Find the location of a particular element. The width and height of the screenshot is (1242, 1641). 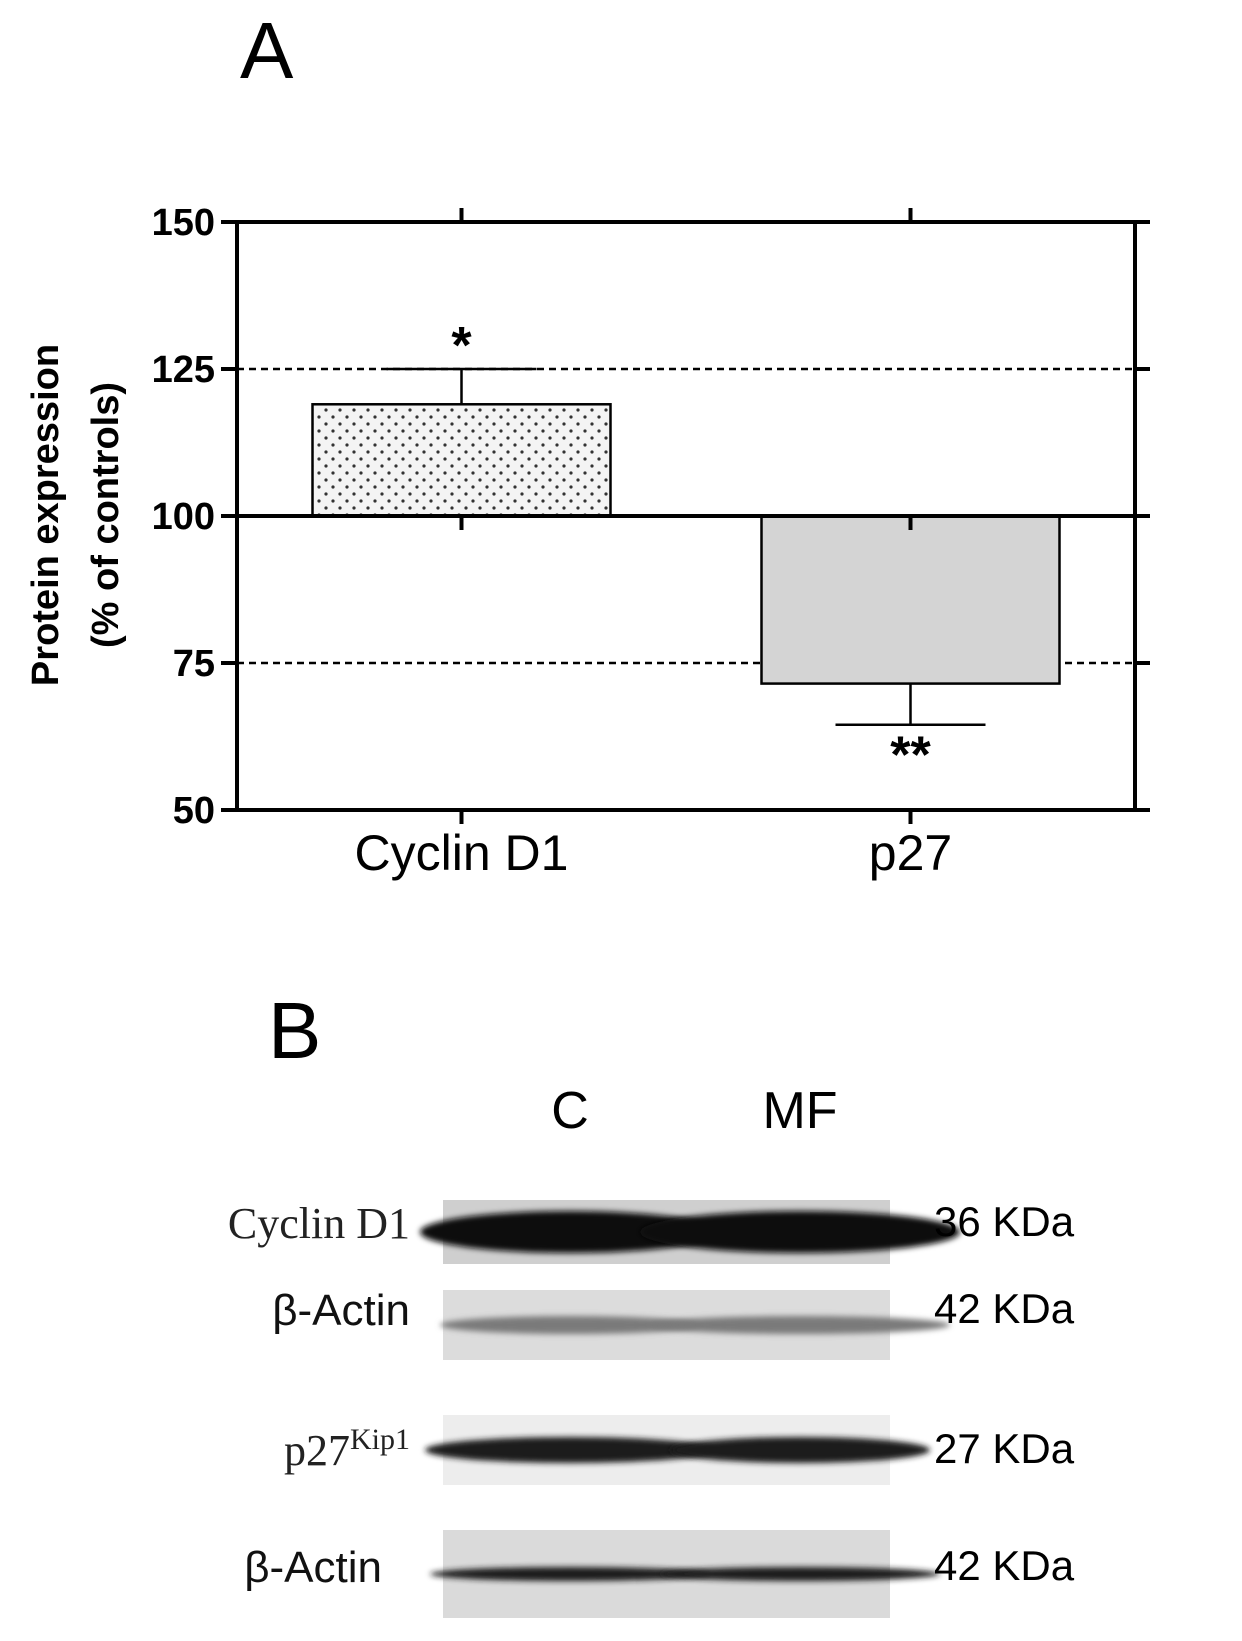

bars is located at coordinates (686, 544).